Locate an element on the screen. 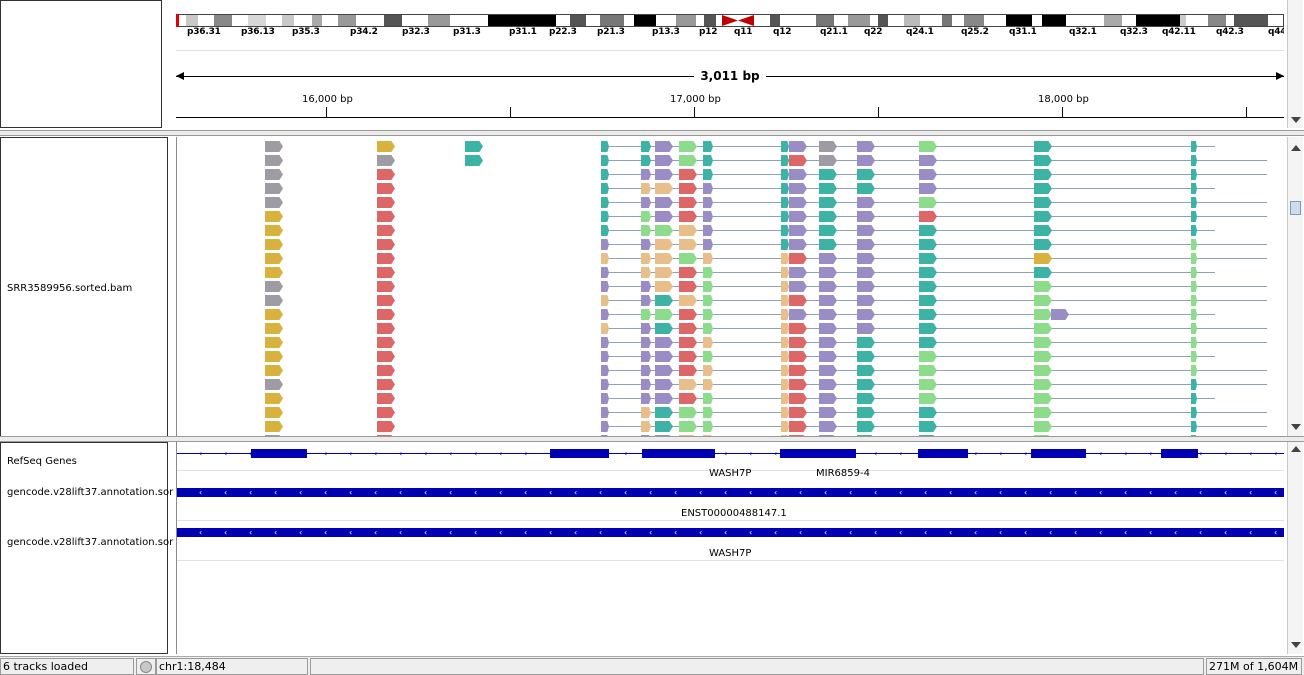 The image size is (1304, 675). scroll-thumb is located at coordinates (1295, 208).